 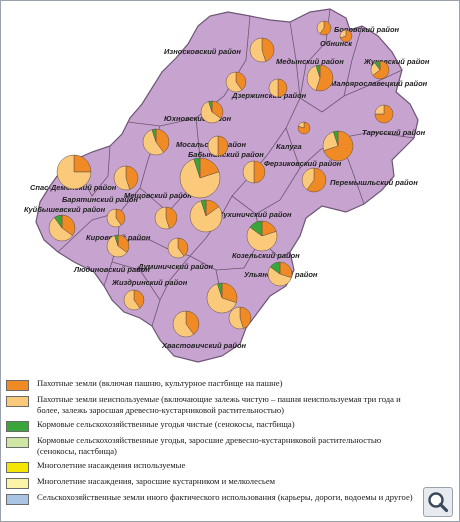 What do you see at coordinates (379, 83) in the screenshot?
I see `district-label: Малоярославецкий район` at bounding box center [379, 83].